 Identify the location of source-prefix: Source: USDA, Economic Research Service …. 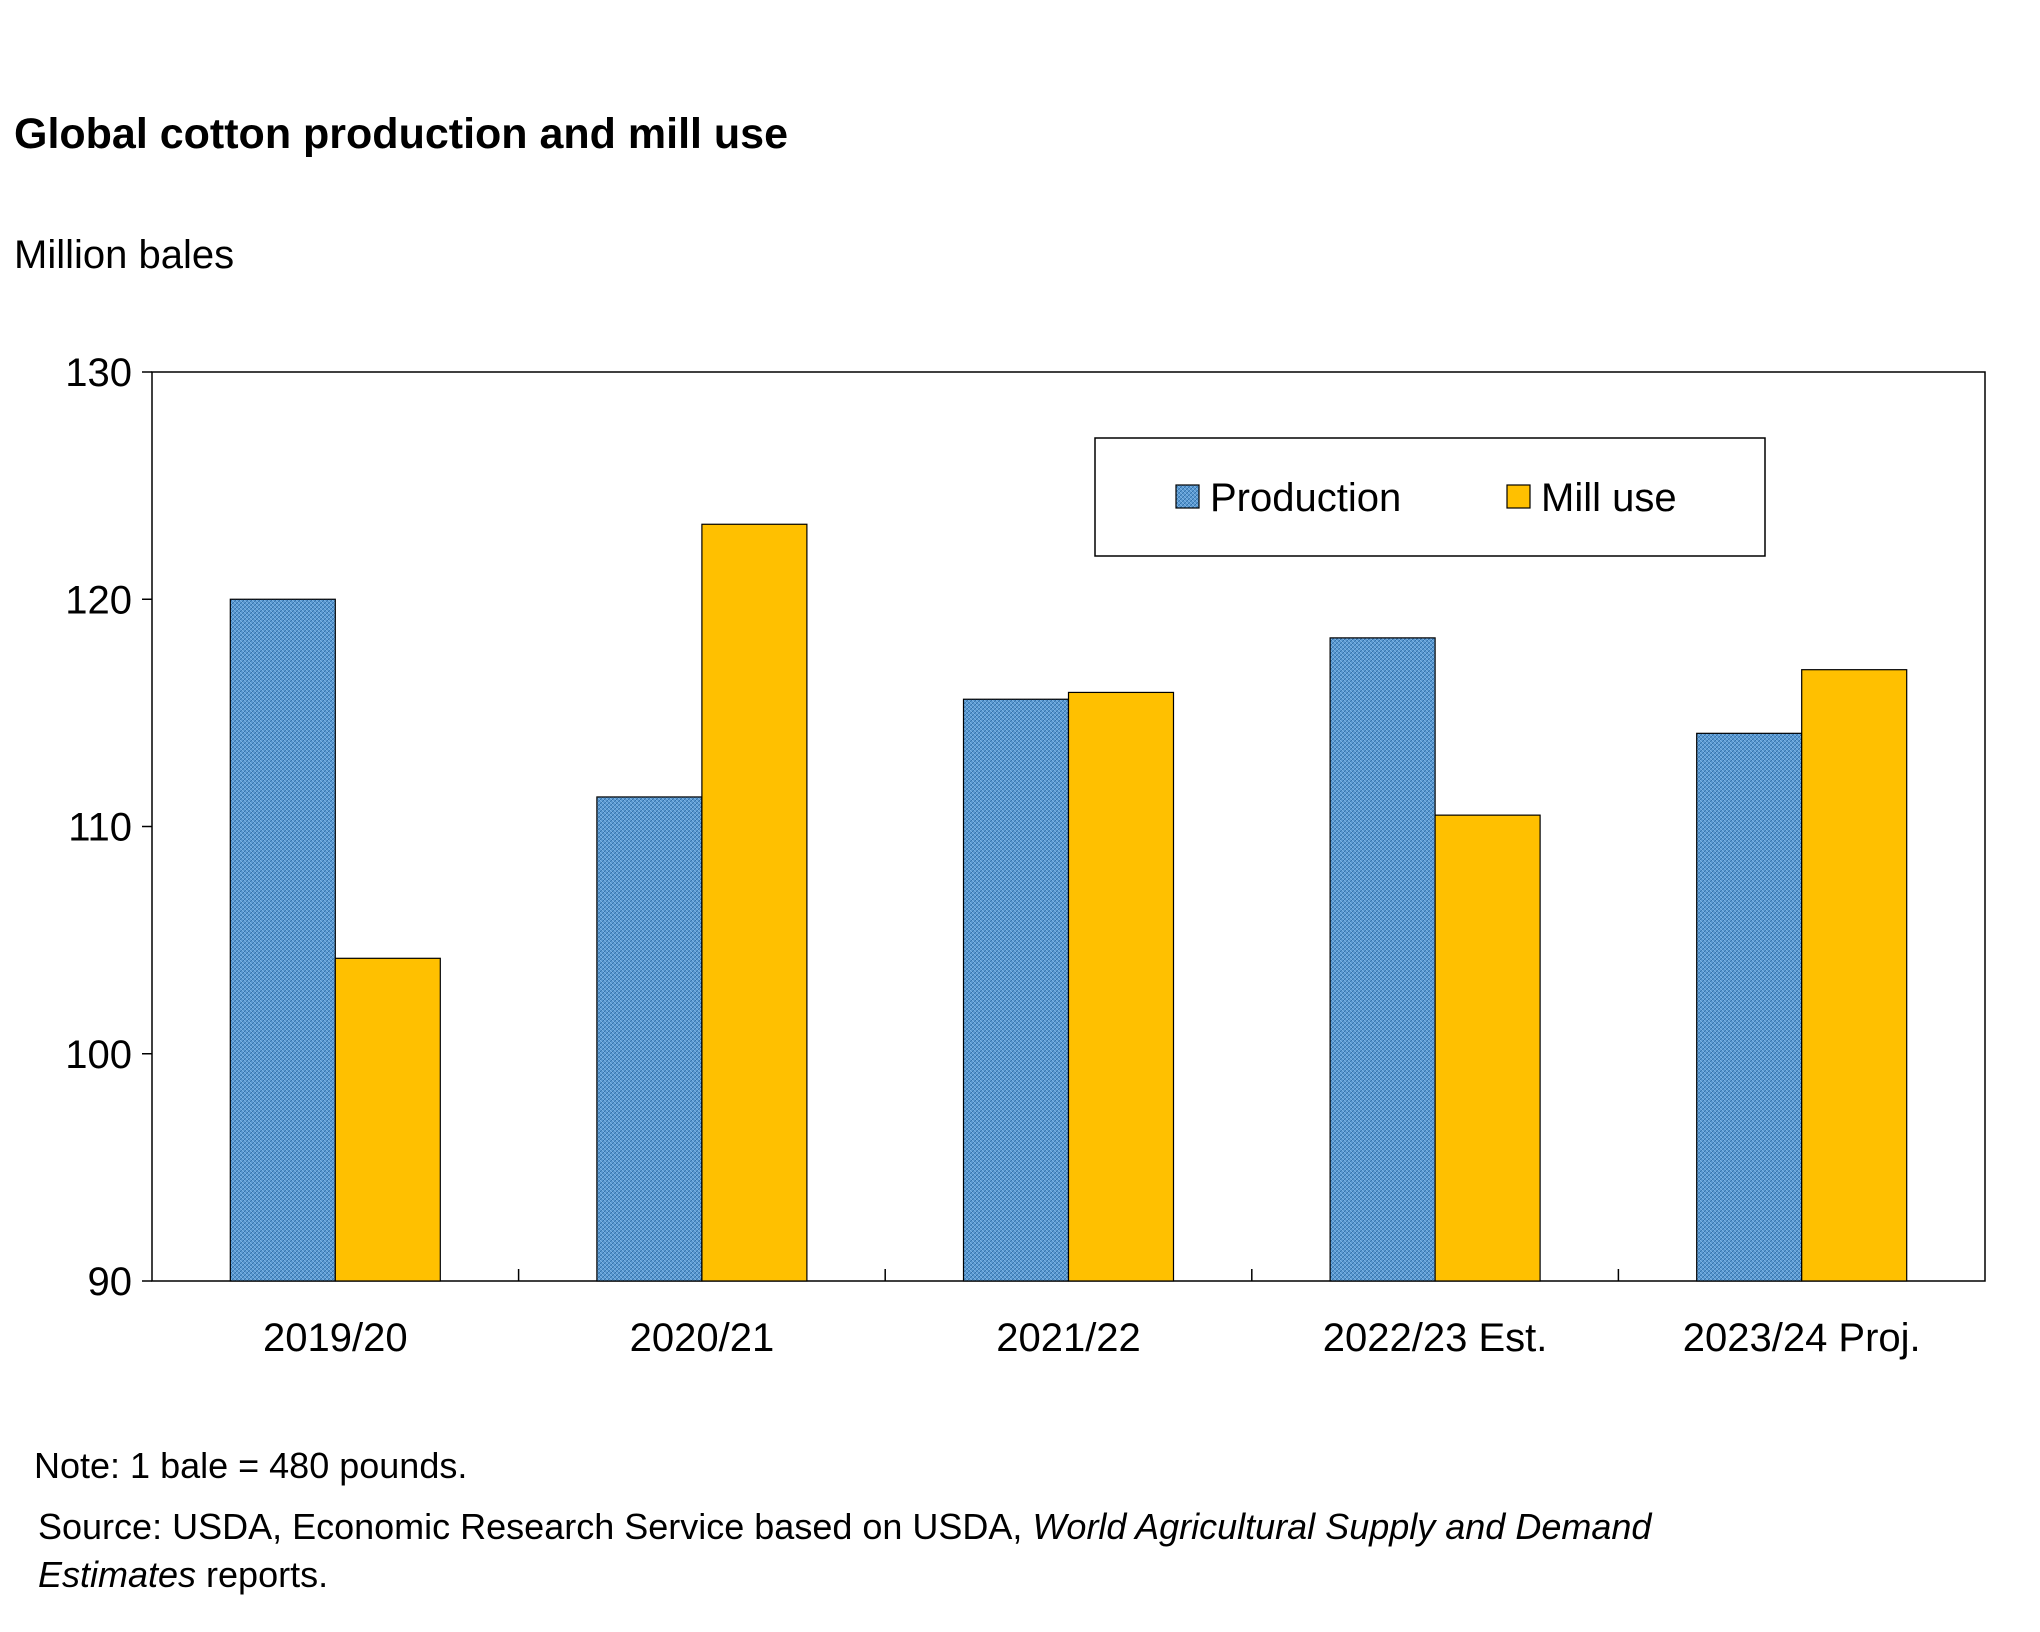
(535, 1526).